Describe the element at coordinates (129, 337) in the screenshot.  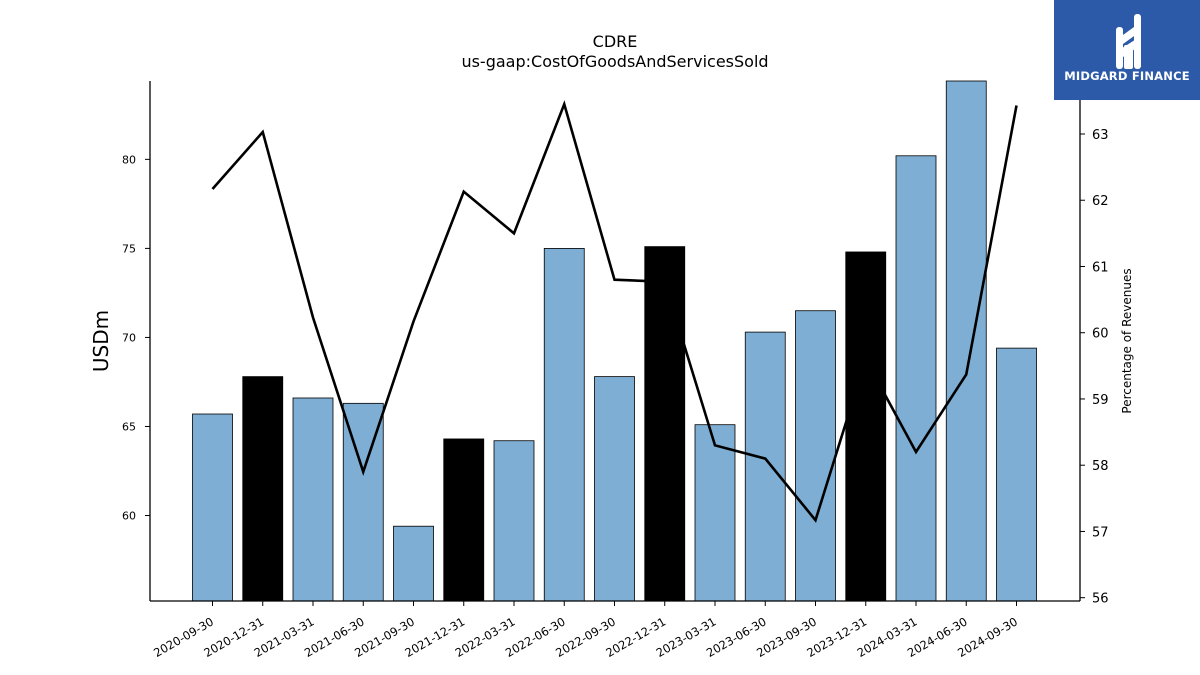
I see `y-tick-label: 70` at that location.